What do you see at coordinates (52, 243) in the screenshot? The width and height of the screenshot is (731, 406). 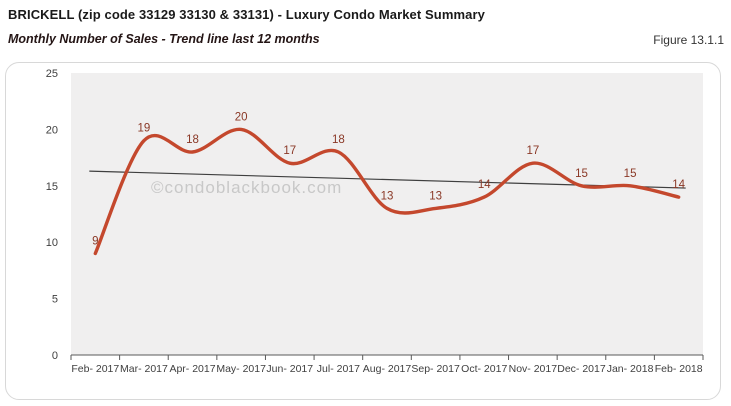 I see `y-axis-label: 10` at bounding box center [52, 243].